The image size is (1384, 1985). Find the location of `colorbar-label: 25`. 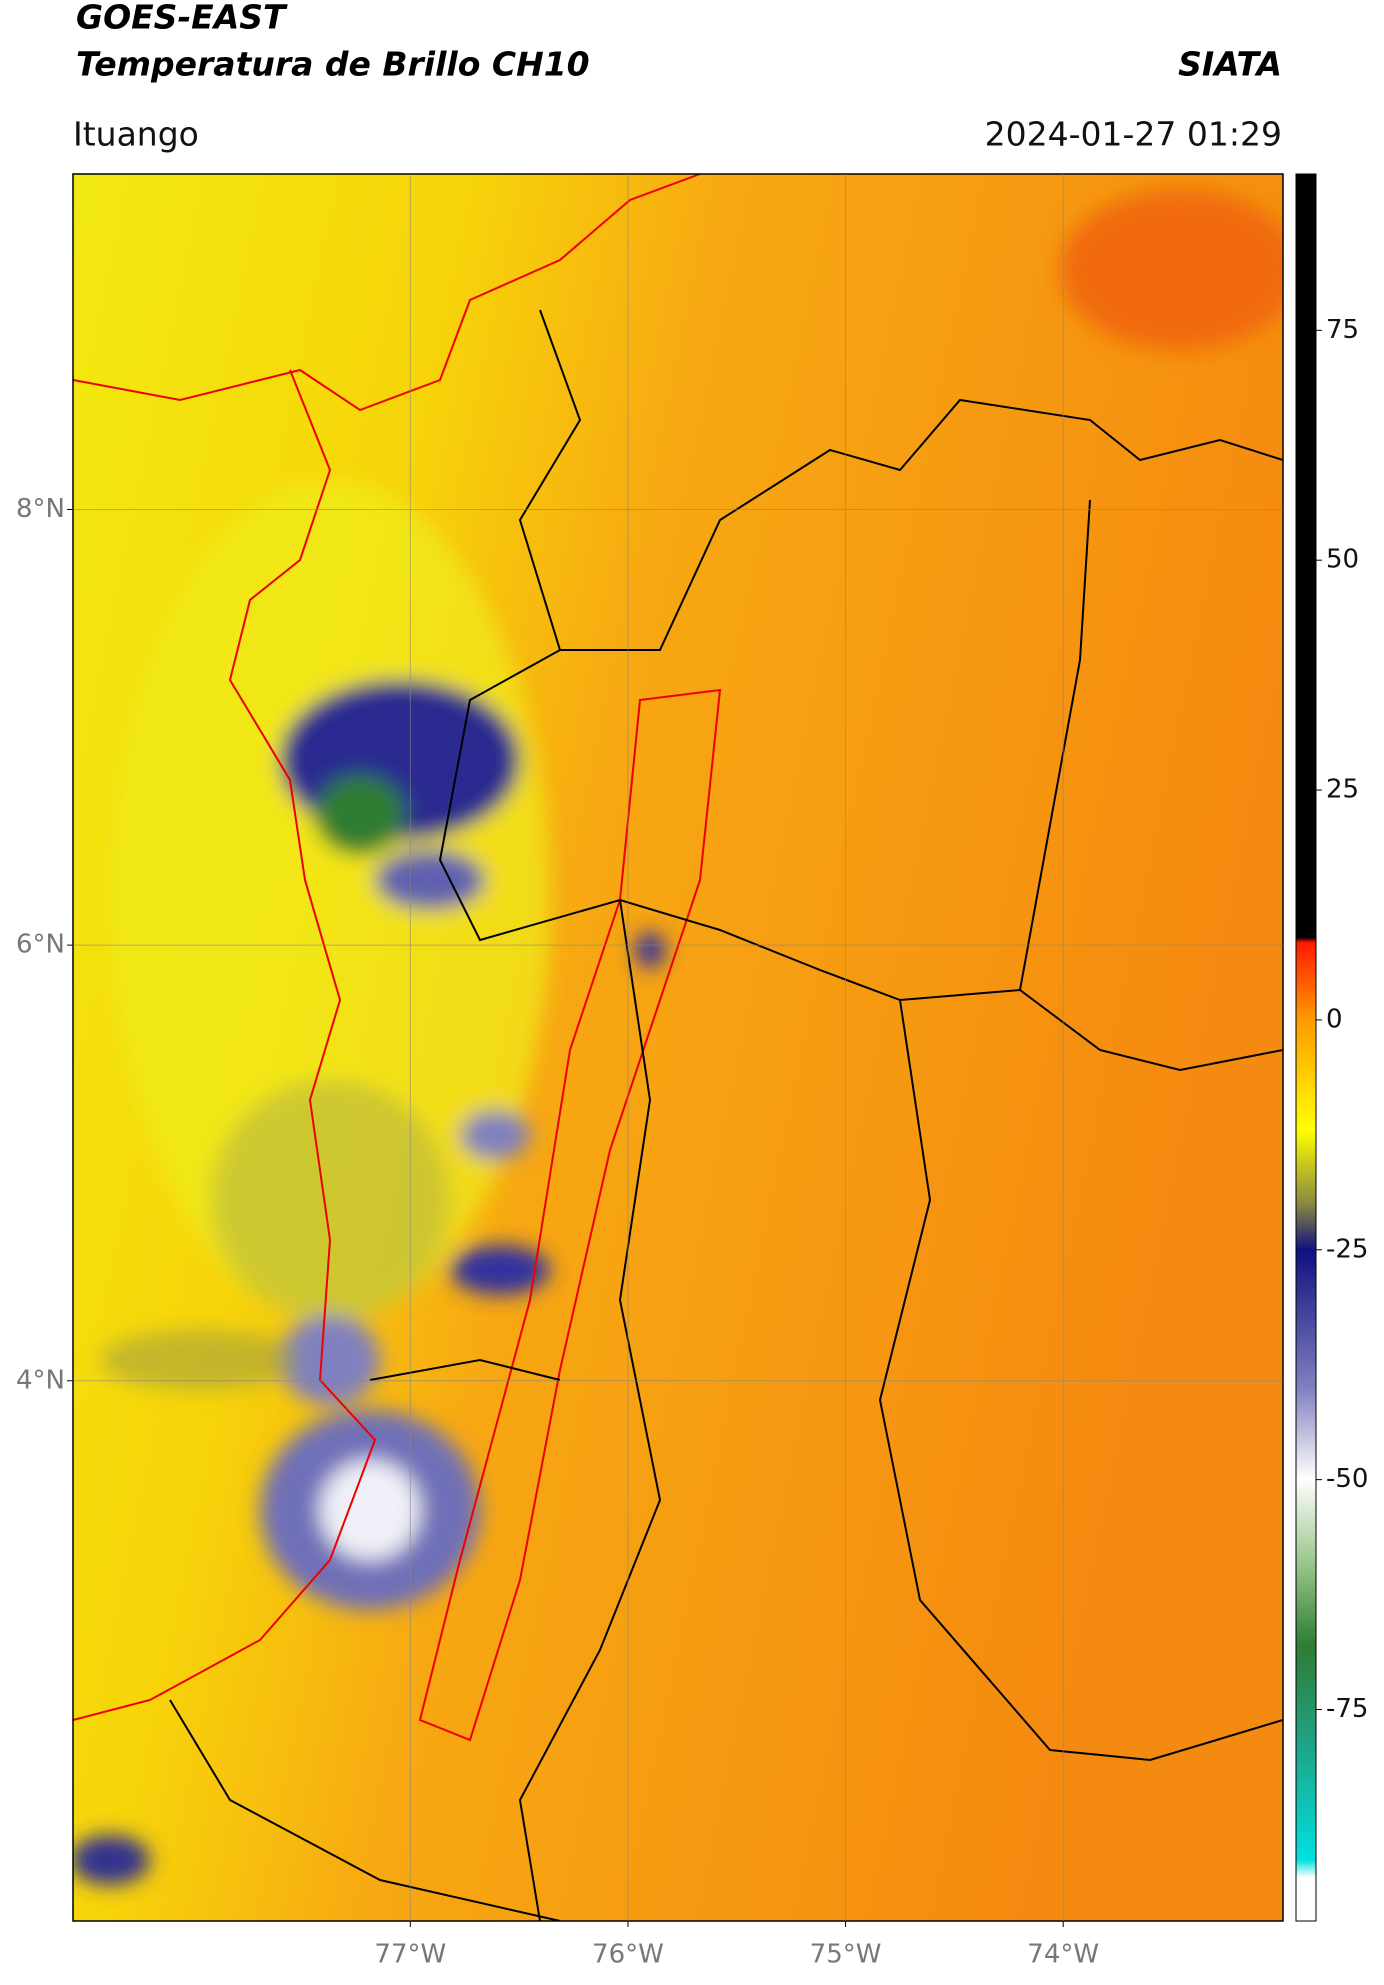

colorbar-label: 25 is located at coordinates (1342, 790).